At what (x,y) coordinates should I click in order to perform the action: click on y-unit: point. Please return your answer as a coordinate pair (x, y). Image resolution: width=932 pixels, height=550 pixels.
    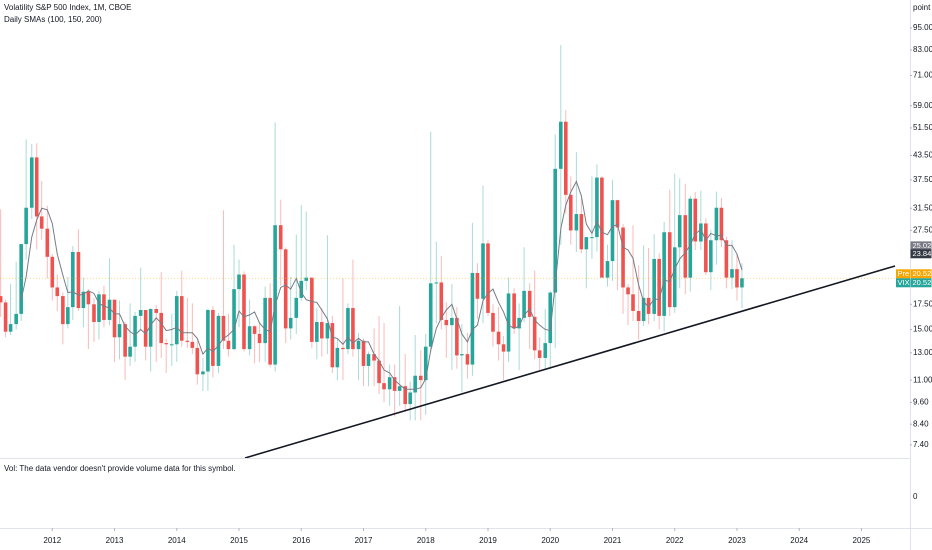
    Looking at the image, I should click on (922, 7).